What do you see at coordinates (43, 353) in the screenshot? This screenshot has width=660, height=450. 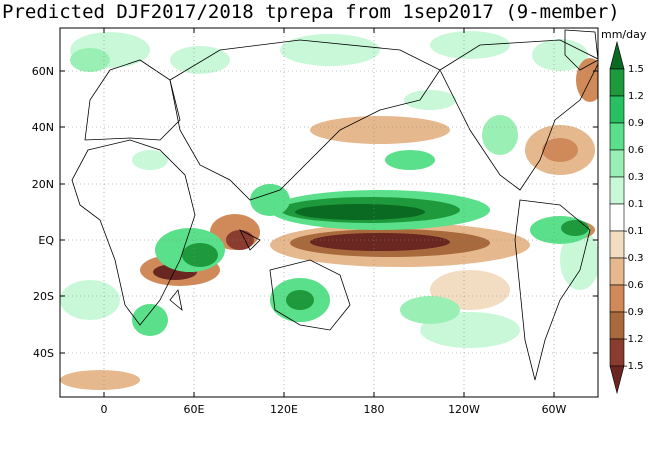 I see `y-tick-label: 40S` at bounding box center [43, 353].